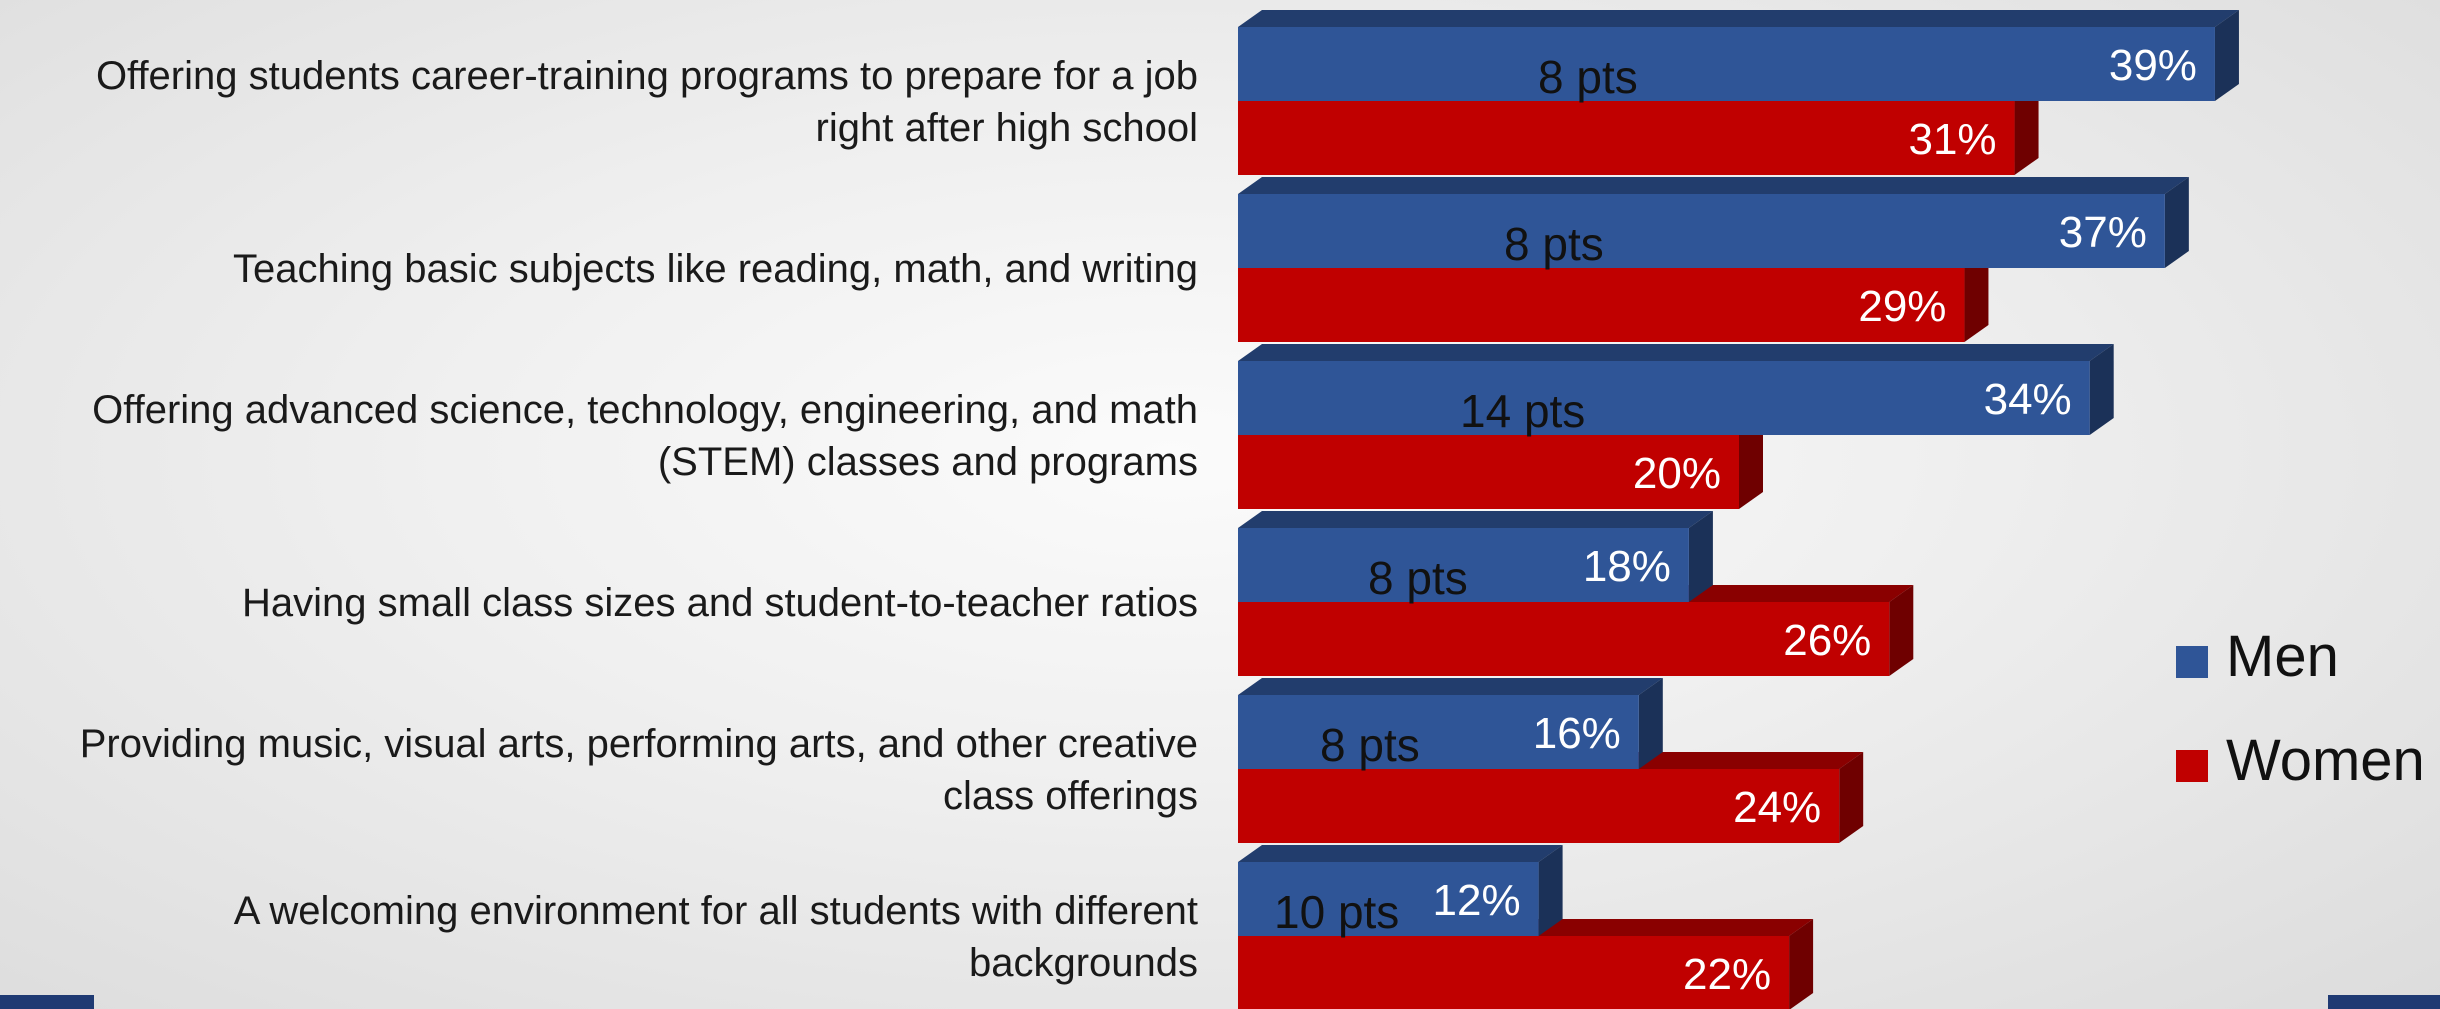 The image size is (2440, 1009). I want to click on men-bar-2-side, so click(2101, 389).